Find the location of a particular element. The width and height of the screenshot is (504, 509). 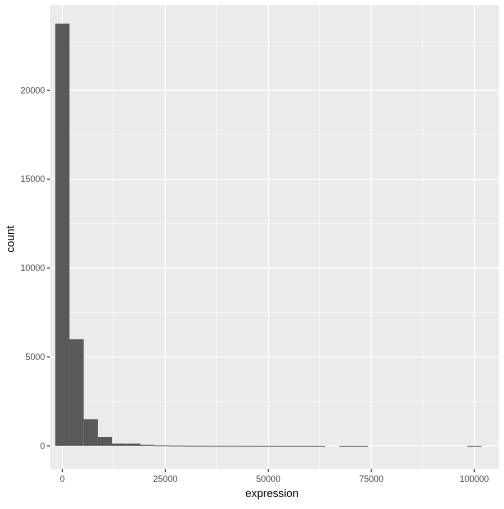

x-tick-label: 50000 is located at coordinates (268, 479).